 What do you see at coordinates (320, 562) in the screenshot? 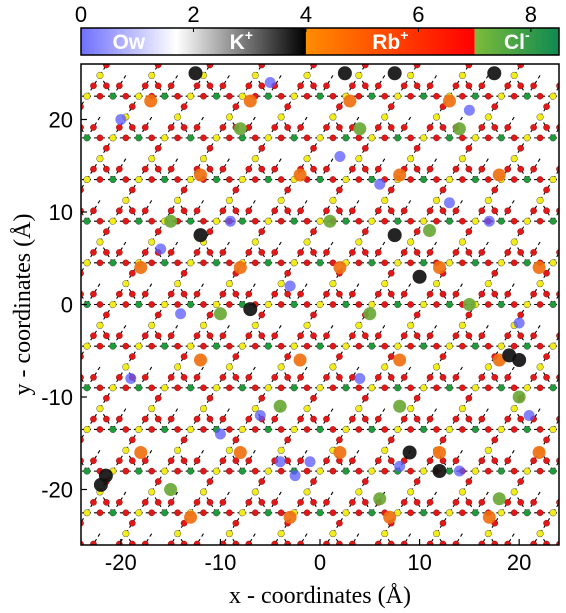
I see `x-tick-label: 0` at bounding box center [320, 562].